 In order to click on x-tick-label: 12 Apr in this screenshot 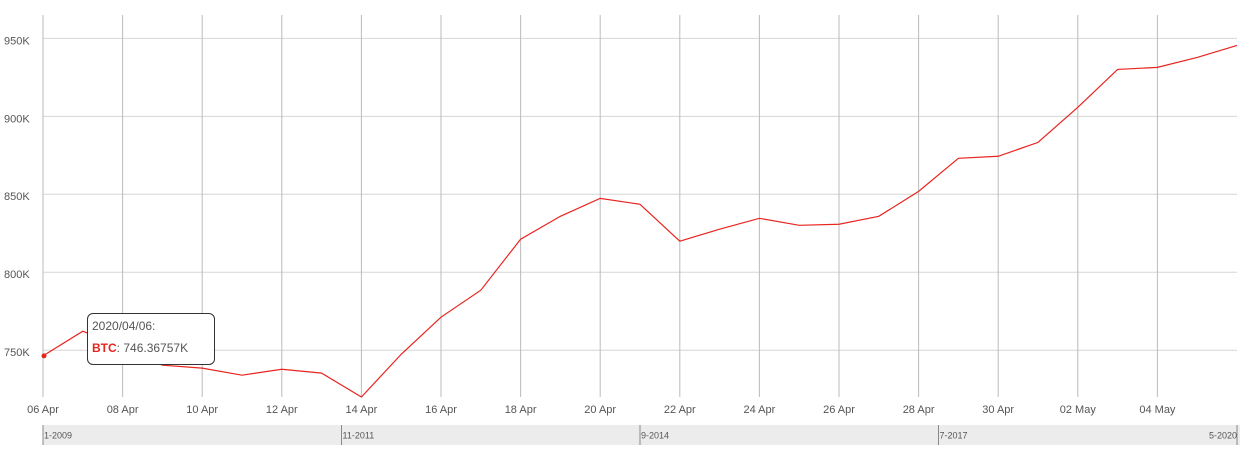, I will do `click(282, 410)`.